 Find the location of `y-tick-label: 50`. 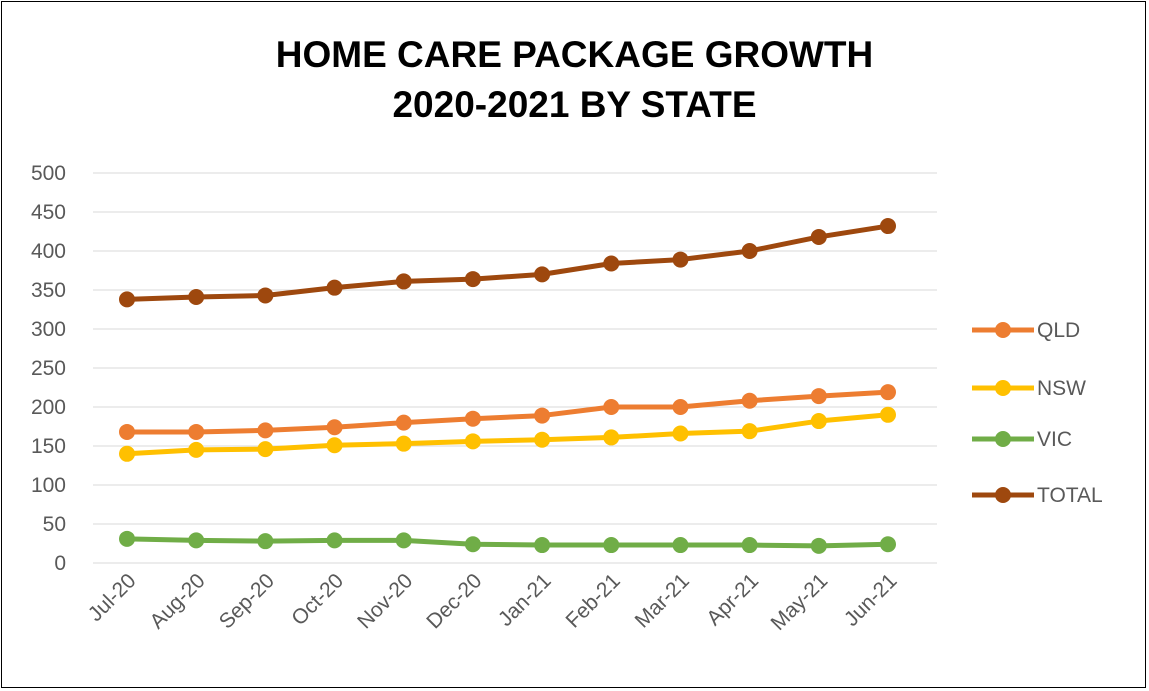

y-tick-label: 50 is located at coordinates (54, 524).